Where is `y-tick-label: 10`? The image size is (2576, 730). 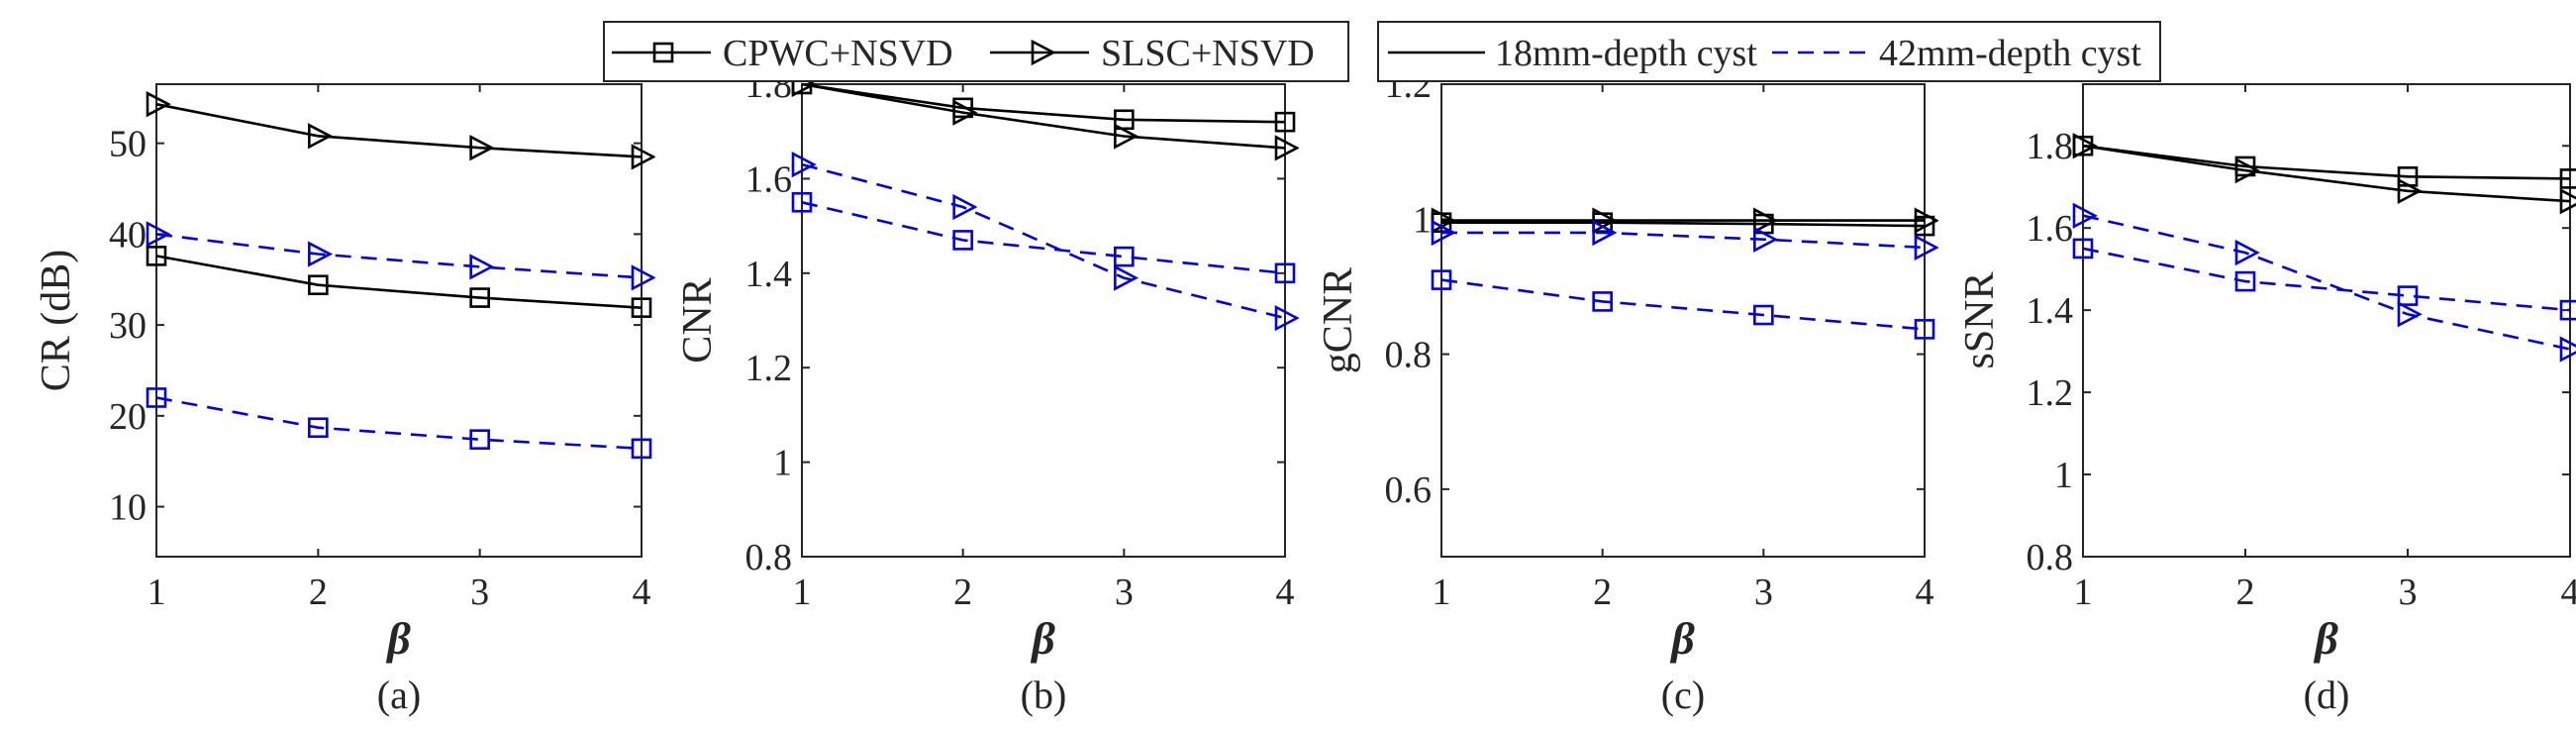
y-tick-label: 10 is located at coordinates (128, 508).